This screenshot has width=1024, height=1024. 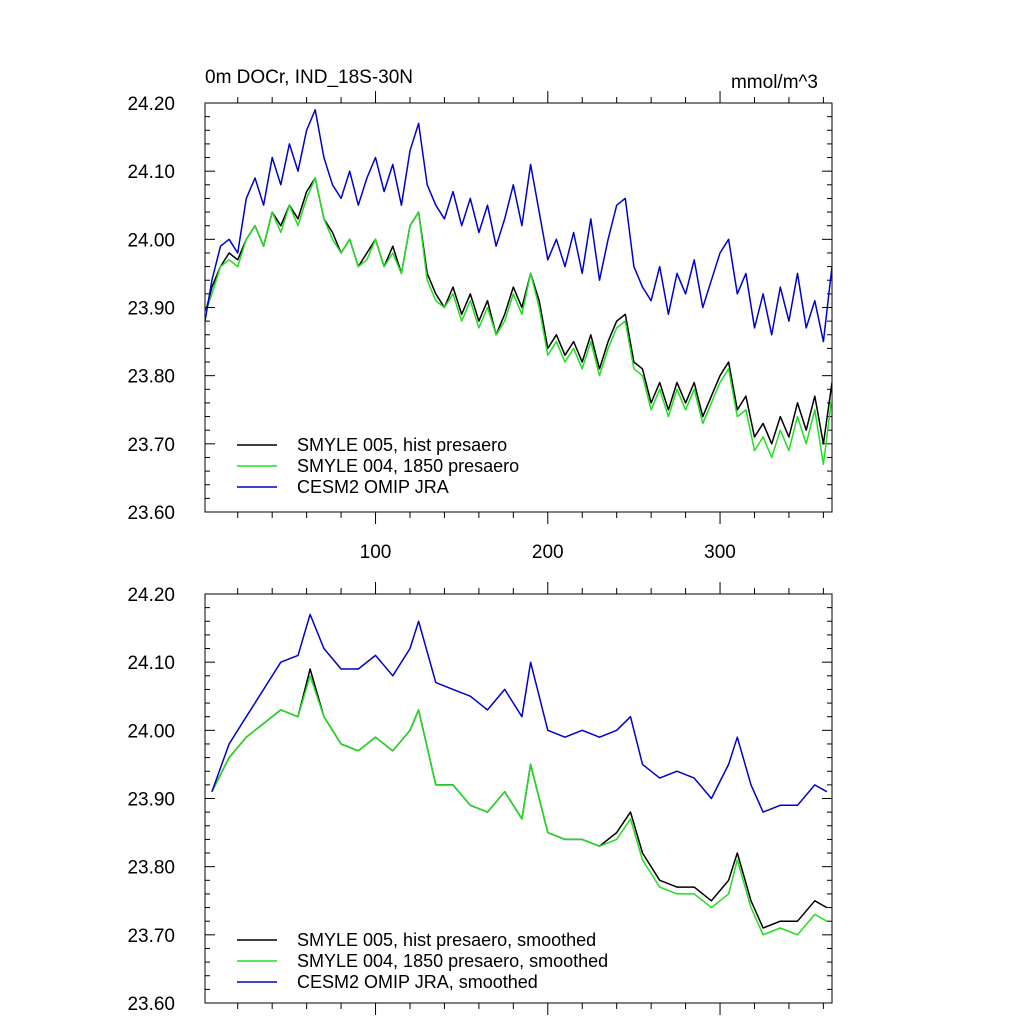 I want to click on x-tick-label: 300, so click(x=720, y=552).